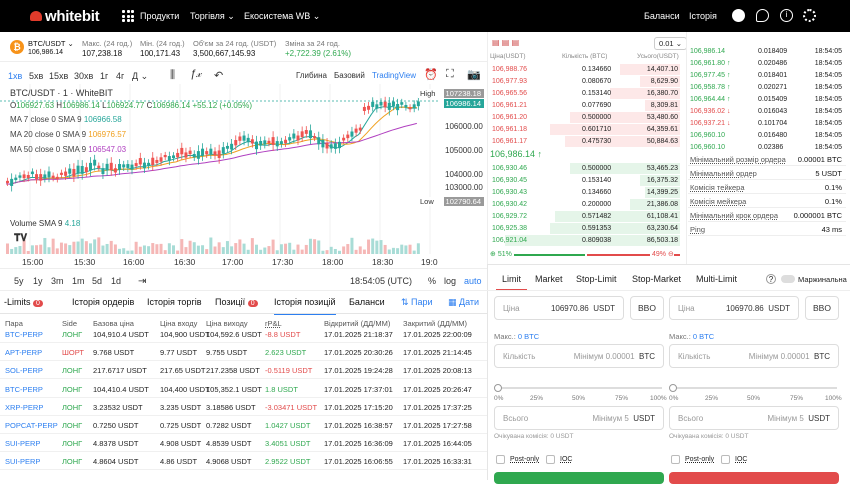 The image size is (850, 484). Describe the element at coordinates (24, 407) in the screenshot. I see `pair-link: XRP-PERP` at that location.